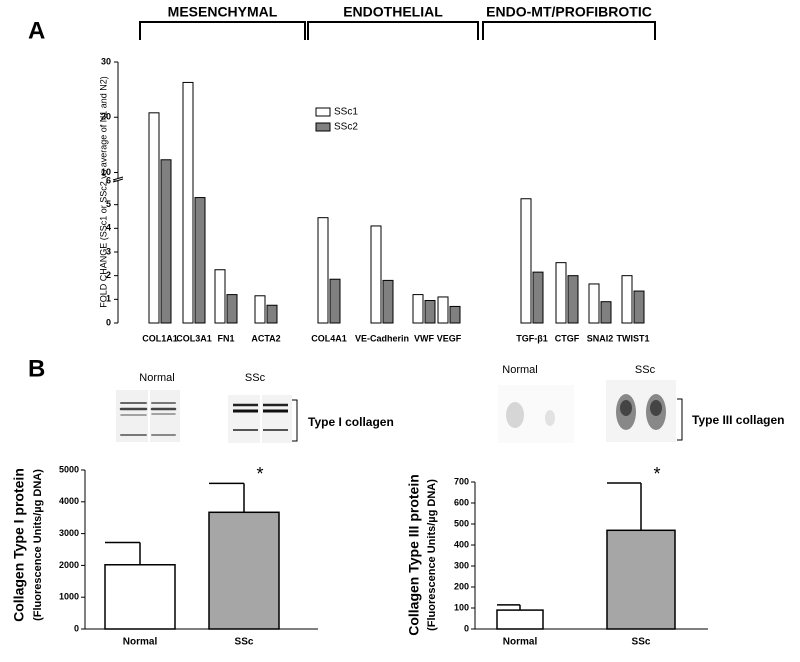 Image resolution: width=800 pixels, height=662 pixels. What do you see at coordinates (351, 422) in the screenshot?
I see `blot-label: Type I collagen` at bounding box center [351, 422].